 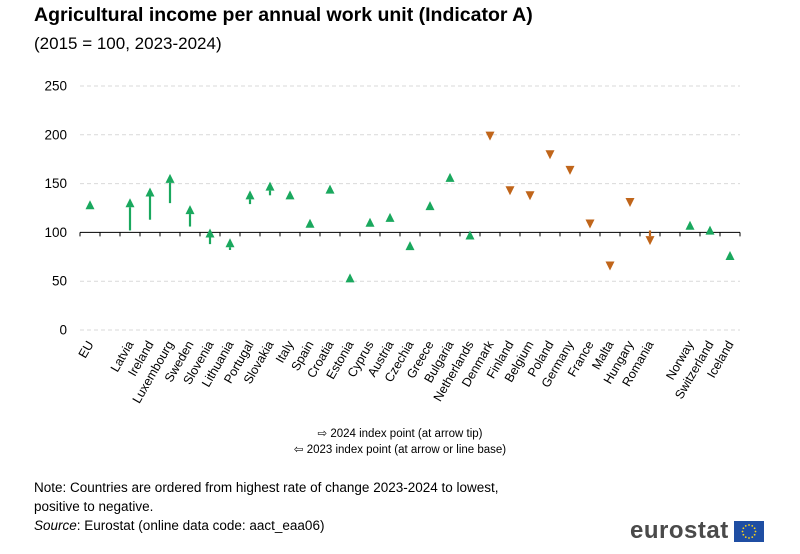 I want to click on mark-slovakia, so click(x=270, y=188).